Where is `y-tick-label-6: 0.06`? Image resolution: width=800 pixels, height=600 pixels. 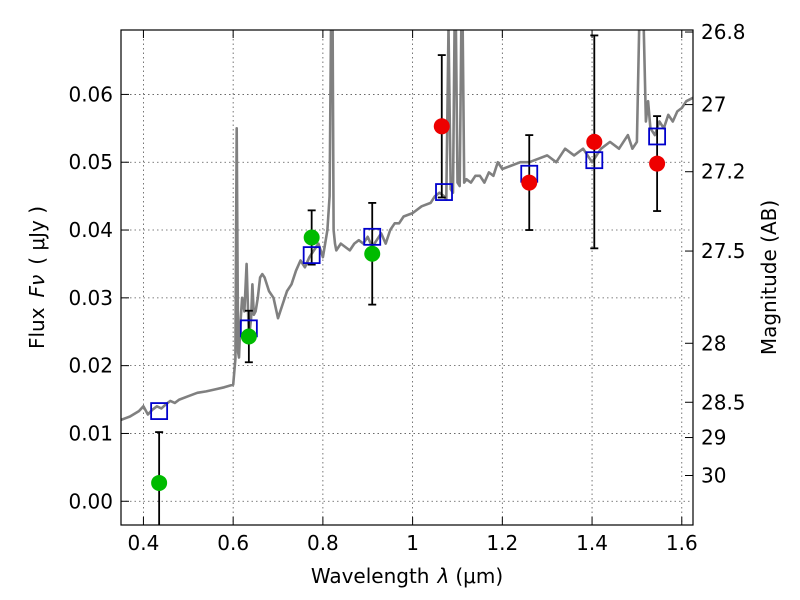
y-tick-label-6: 0.06 is located at coordinates (90, 94).